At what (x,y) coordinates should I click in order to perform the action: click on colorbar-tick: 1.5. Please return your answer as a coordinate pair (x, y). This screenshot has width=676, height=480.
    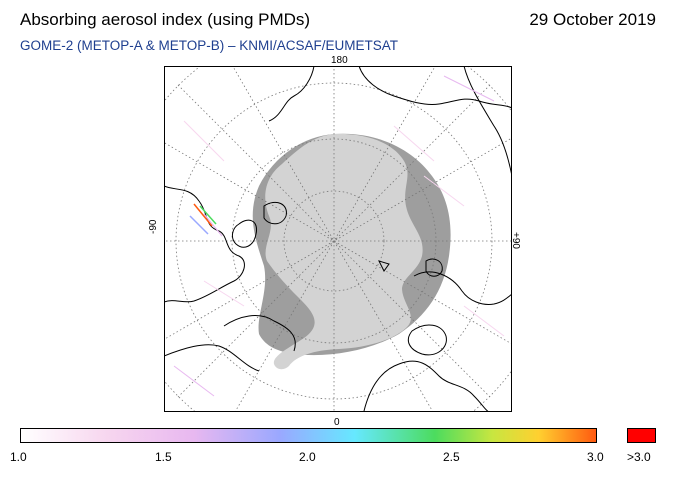
    Looking at the image, I should click on (163, 457).